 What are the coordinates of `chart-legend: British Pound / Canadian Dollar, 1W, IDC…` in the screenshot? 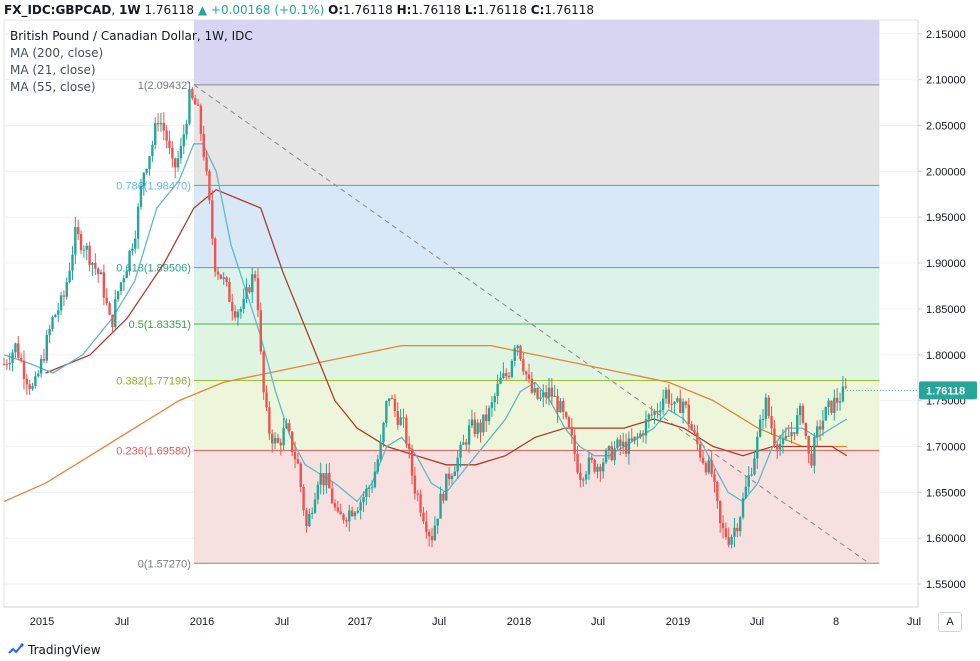 It's located at (131, 62).